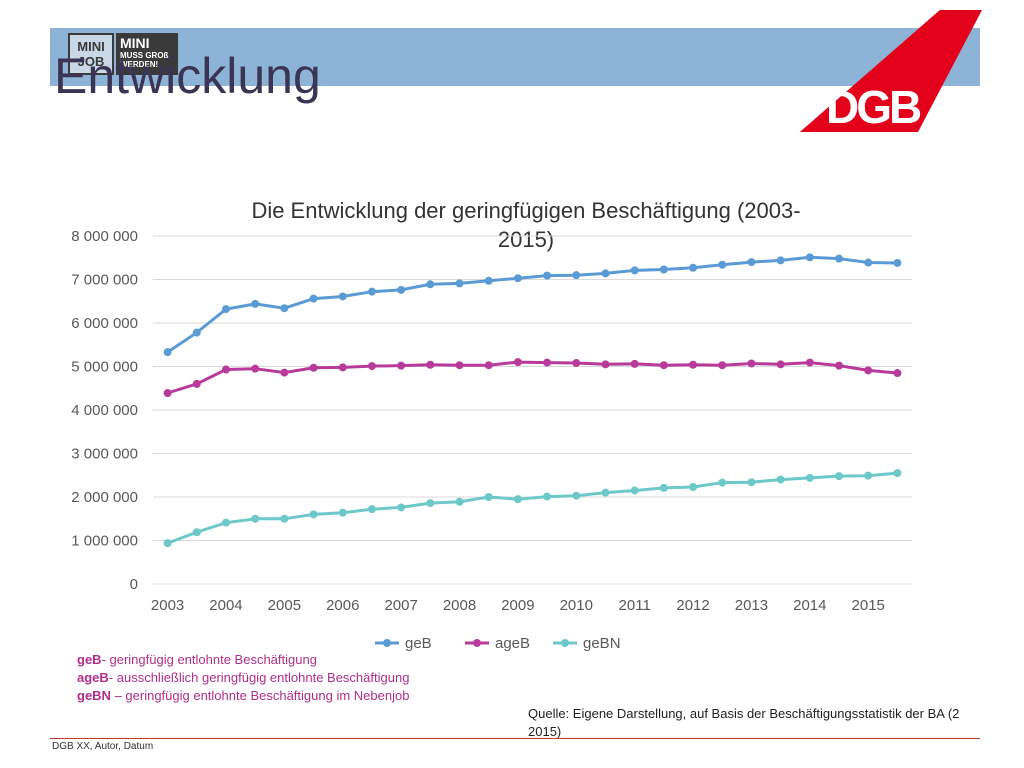  What do you see at coordinates (512, 643) in the screenshot?
I see `legend-label: ageB` at bounding box center [512, 643].